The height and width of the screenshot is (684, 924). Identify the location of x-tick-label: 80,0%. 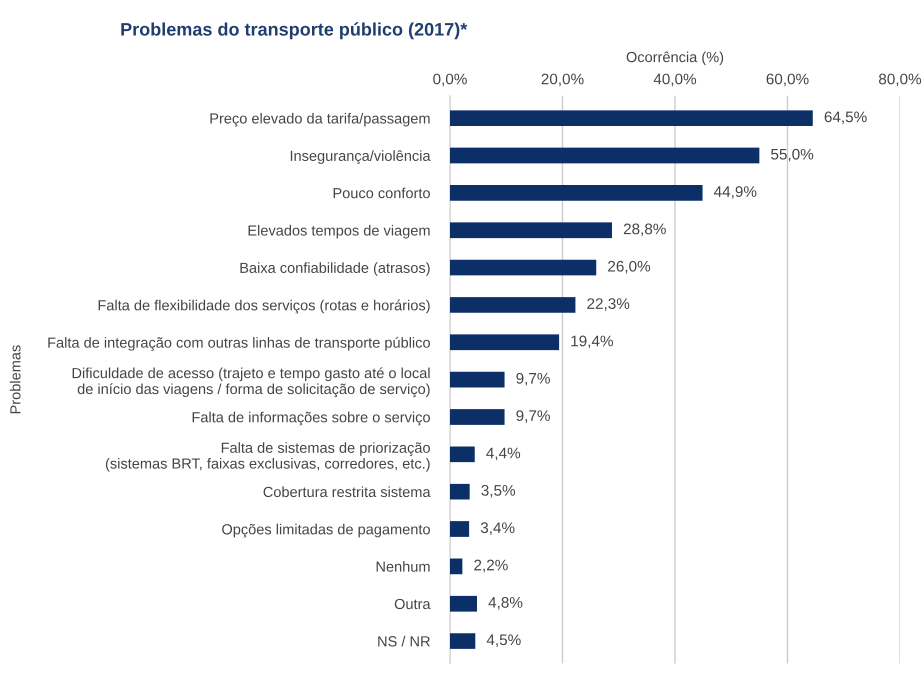
(900, 80).